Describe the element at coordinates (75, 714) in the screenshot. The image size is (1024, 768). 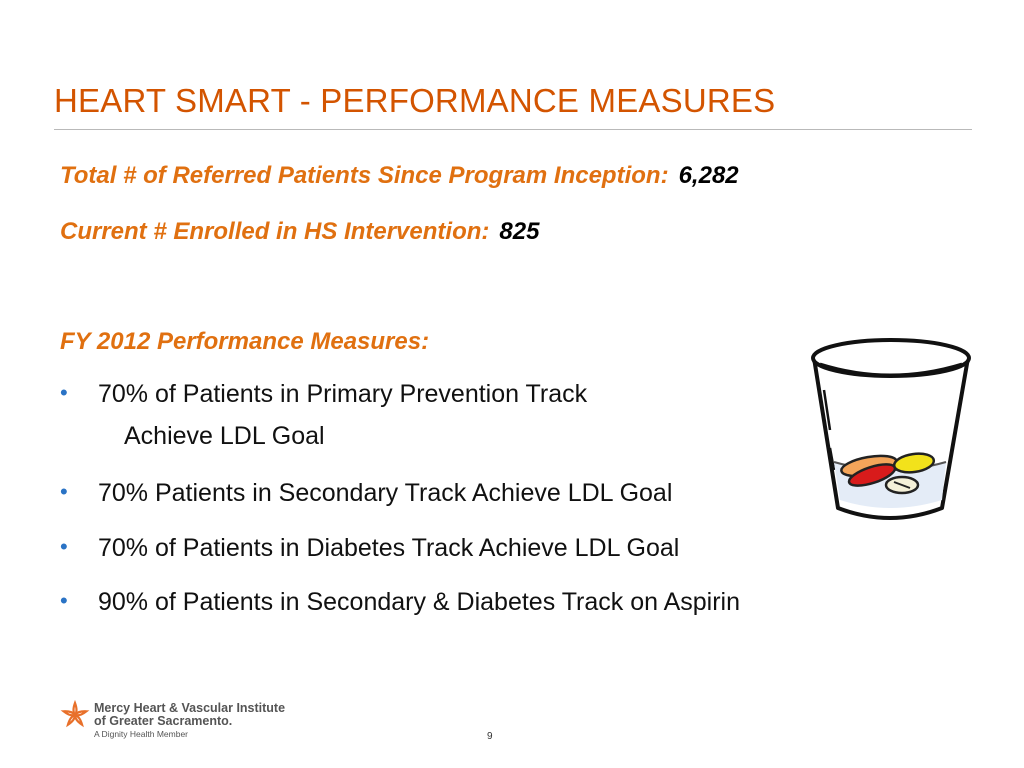
I see `mercy-star-logo-icon` at that location.